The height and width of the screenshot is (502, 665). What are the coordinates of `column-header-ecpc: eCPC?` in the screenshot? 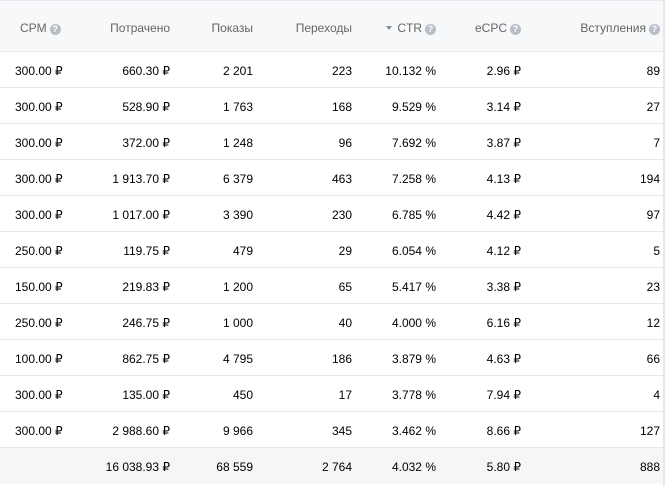 It's located at (478, 26).